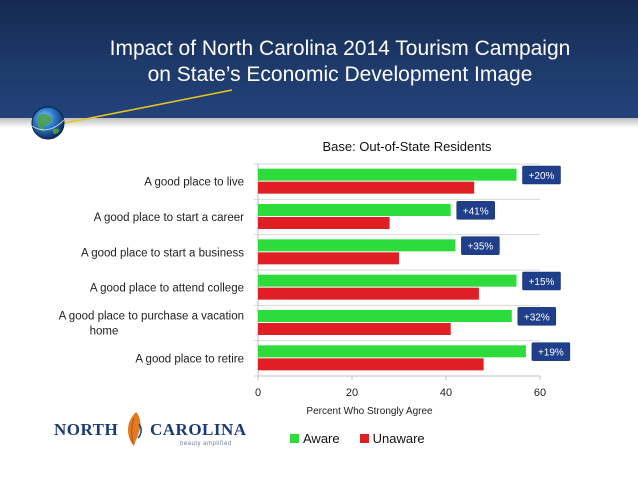 The width and height of the screenshot is (638, 479). What do you see at coordinates (364, 438) in the screenshot?
I see `legend-swatch-unaware` at bounding box center [364, 438].